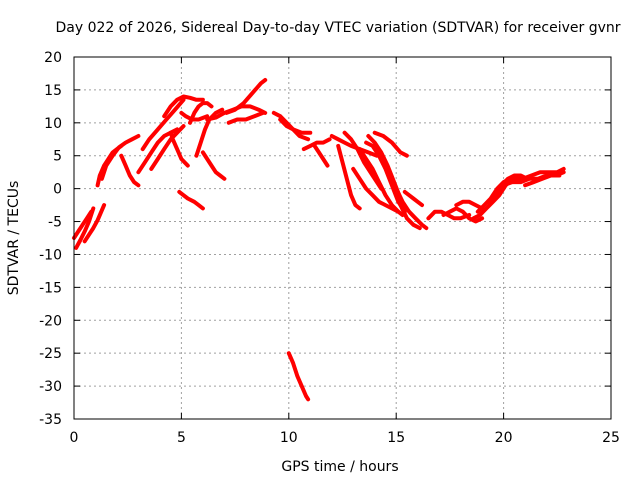 Image resolution: width=640 pixels, height=480 pixels. I want to click on y-tick-label: 5, so click(57, 157).